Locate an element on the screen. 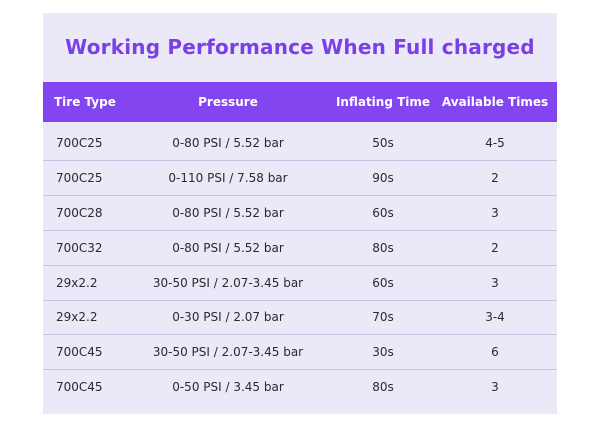 Image resolution: width=600 pixels, height=440 pixels. cell-available-times: 6 is located at coordinates (495, 352).